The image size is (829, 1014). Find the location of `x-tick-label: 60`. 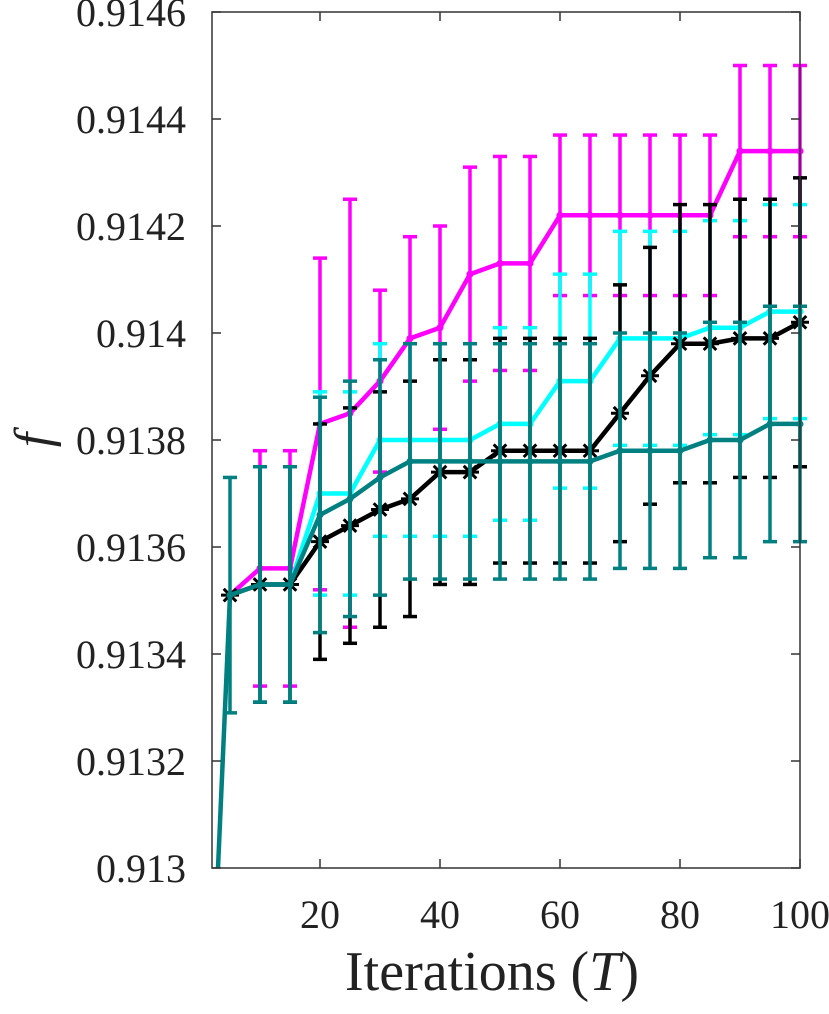

x-tick-label: 60 is located at coordinates (560, 914).